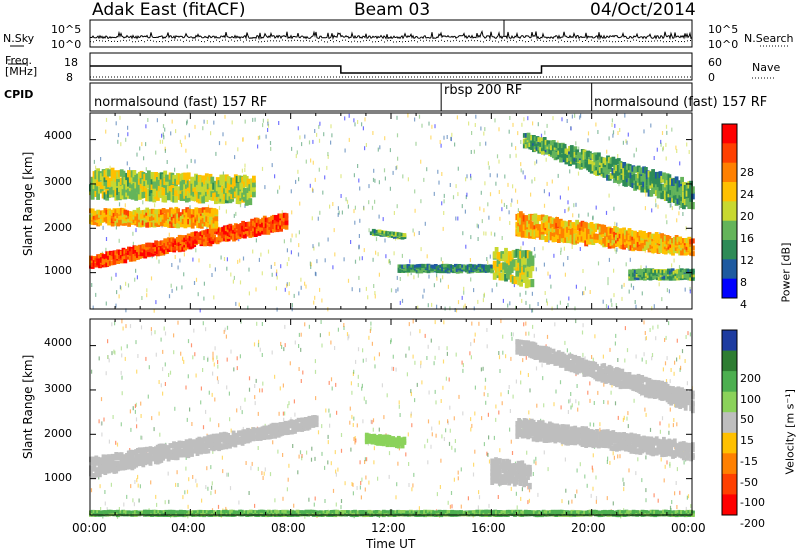  What do you see at coordinates (165, 199) in the screenshot?
I see `power-feature-2-cell` at bounding box center [165, 199].